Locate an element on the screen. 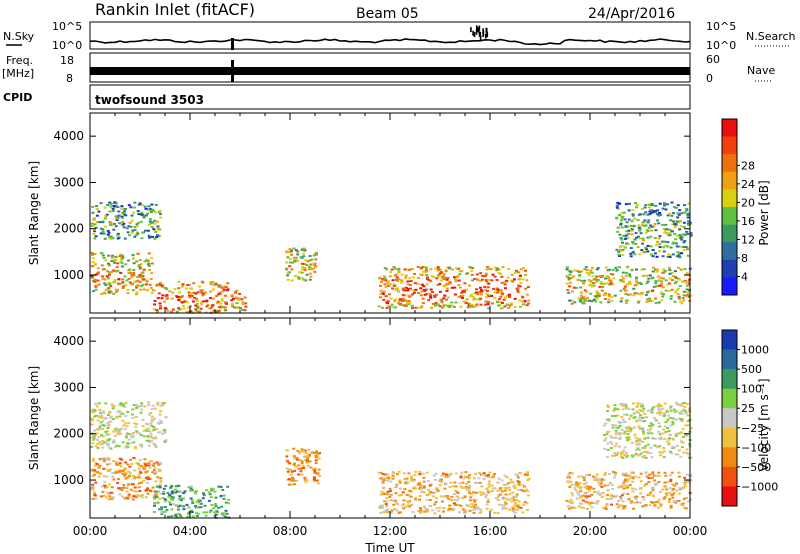 The image size is (800, 554). colorbar-tick-label: 1000 is located at coordinates (755, 350).